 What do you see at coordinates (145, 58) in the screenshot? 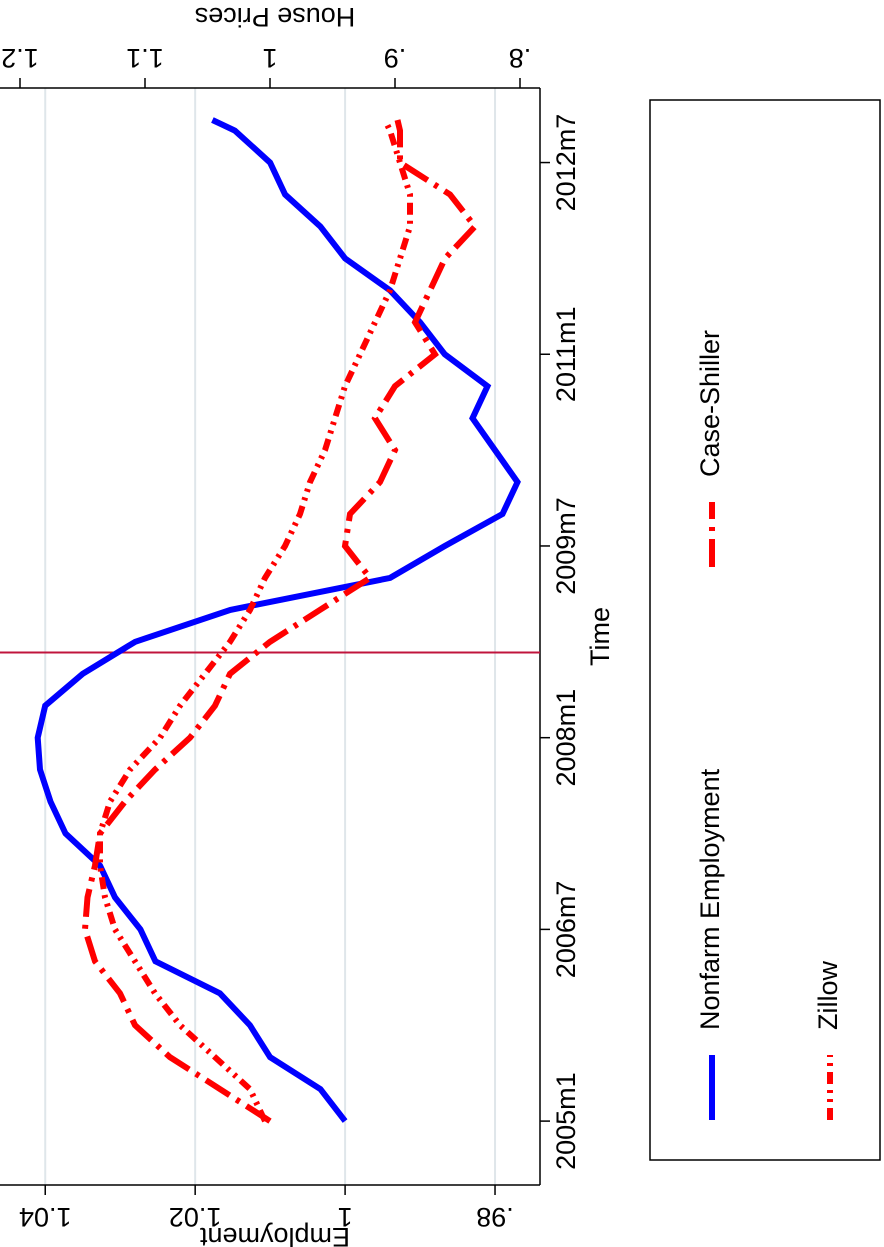
I see `y2-tick-label: 1.1` at bounding box center [145, 58].